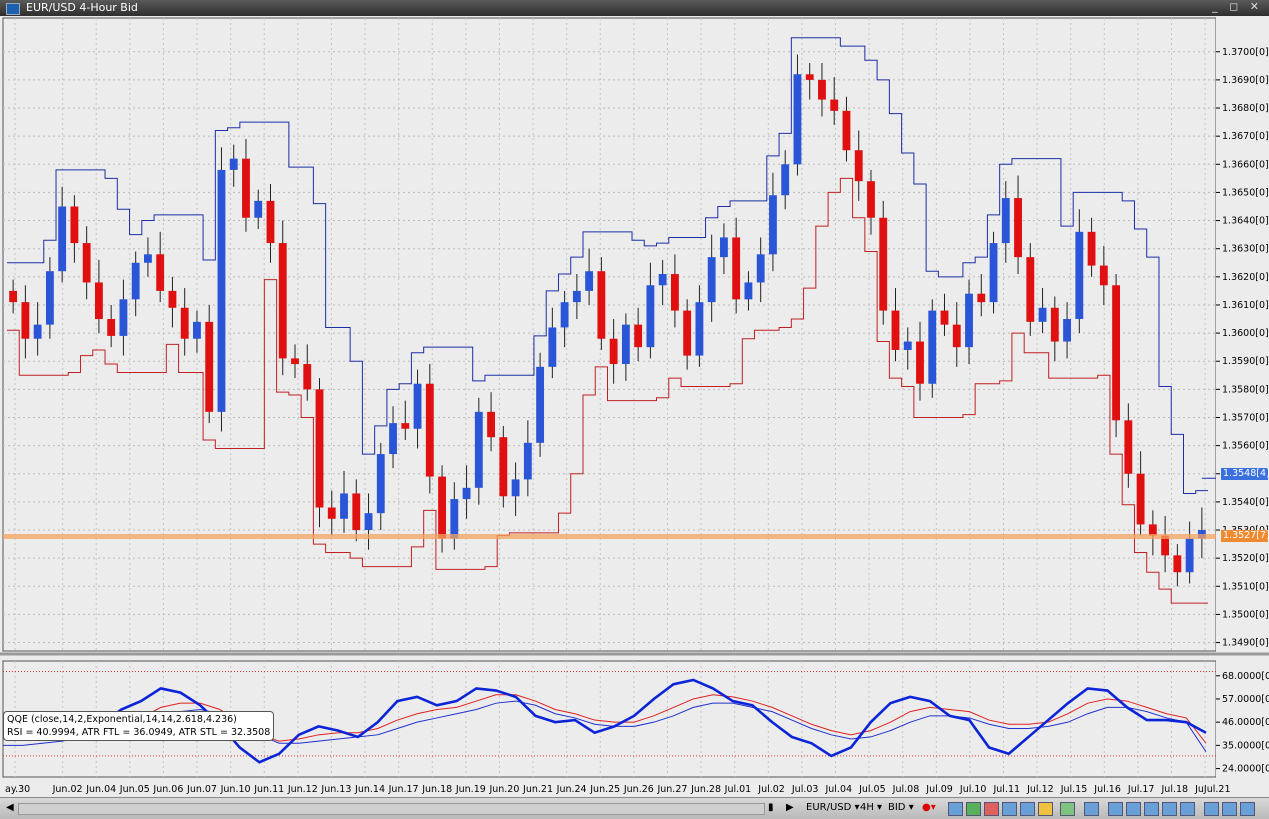 The height and width of the screenshot is (819, 1269). Describe the element at coordinates (1247, 809) in the screenshot. I see `settings-icon` at that location.